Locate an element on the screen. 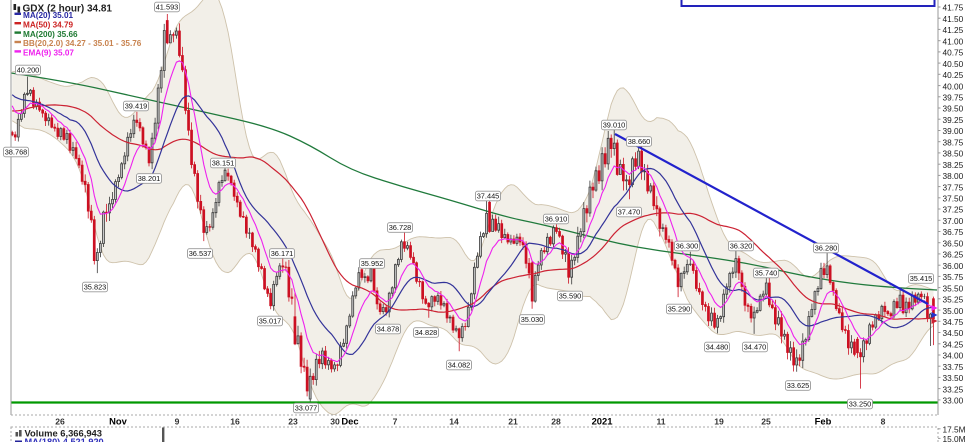 This screenshot has height=447, width=980. svg-text: 36.50 is located at coordinates (953, 243).